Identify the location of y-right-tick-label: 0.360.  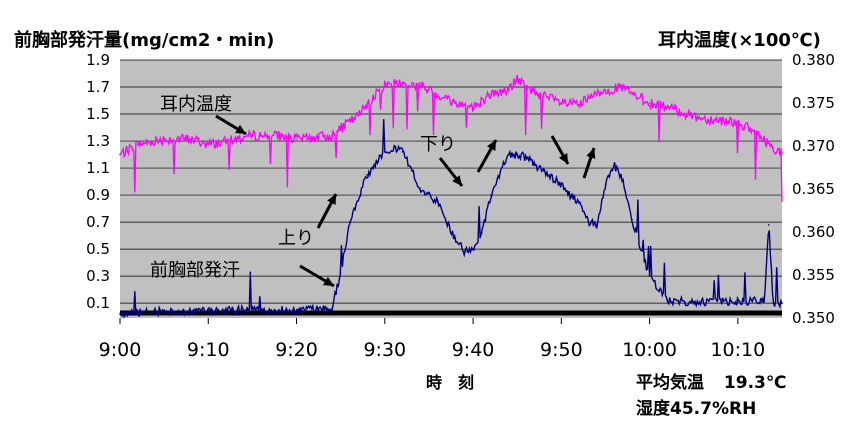
(813, 232).